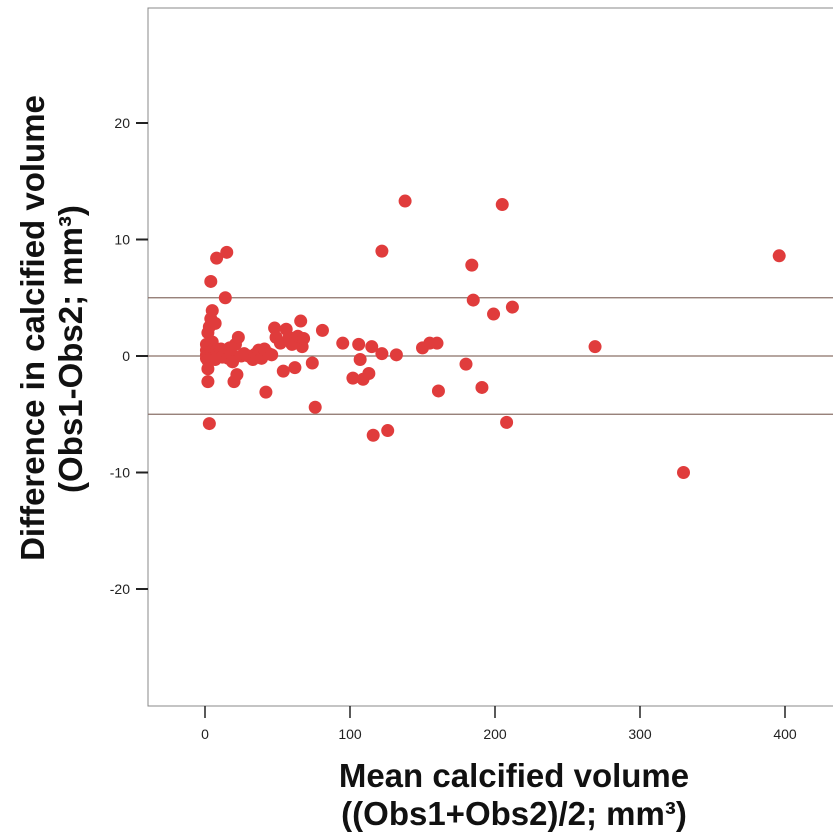 The width and height of the screenshot is (833, 836). What do you see at coordinates (499, 724) in the screenshot?
I see `x-axis: 0 100 200 300 400` at bounding box center [499, 724].